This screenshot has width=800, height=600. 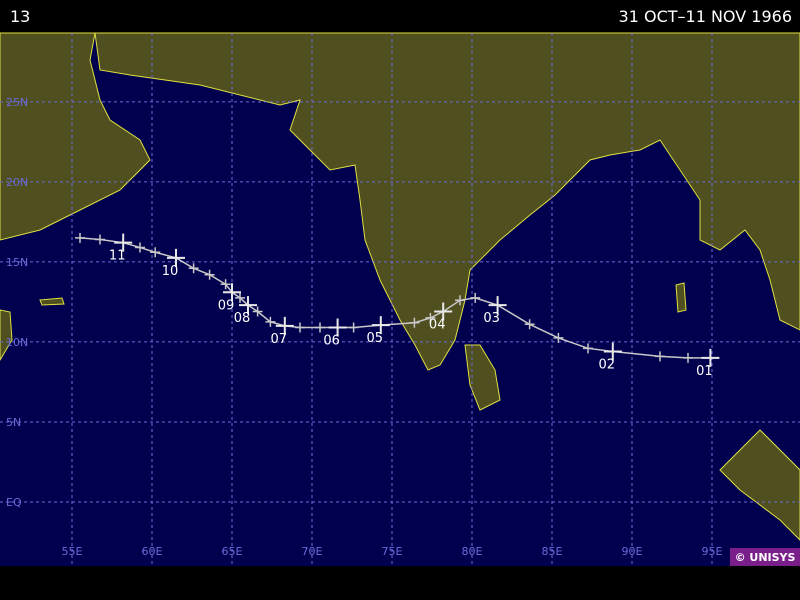 I want to click on somalia, so click(x=6, y=335).